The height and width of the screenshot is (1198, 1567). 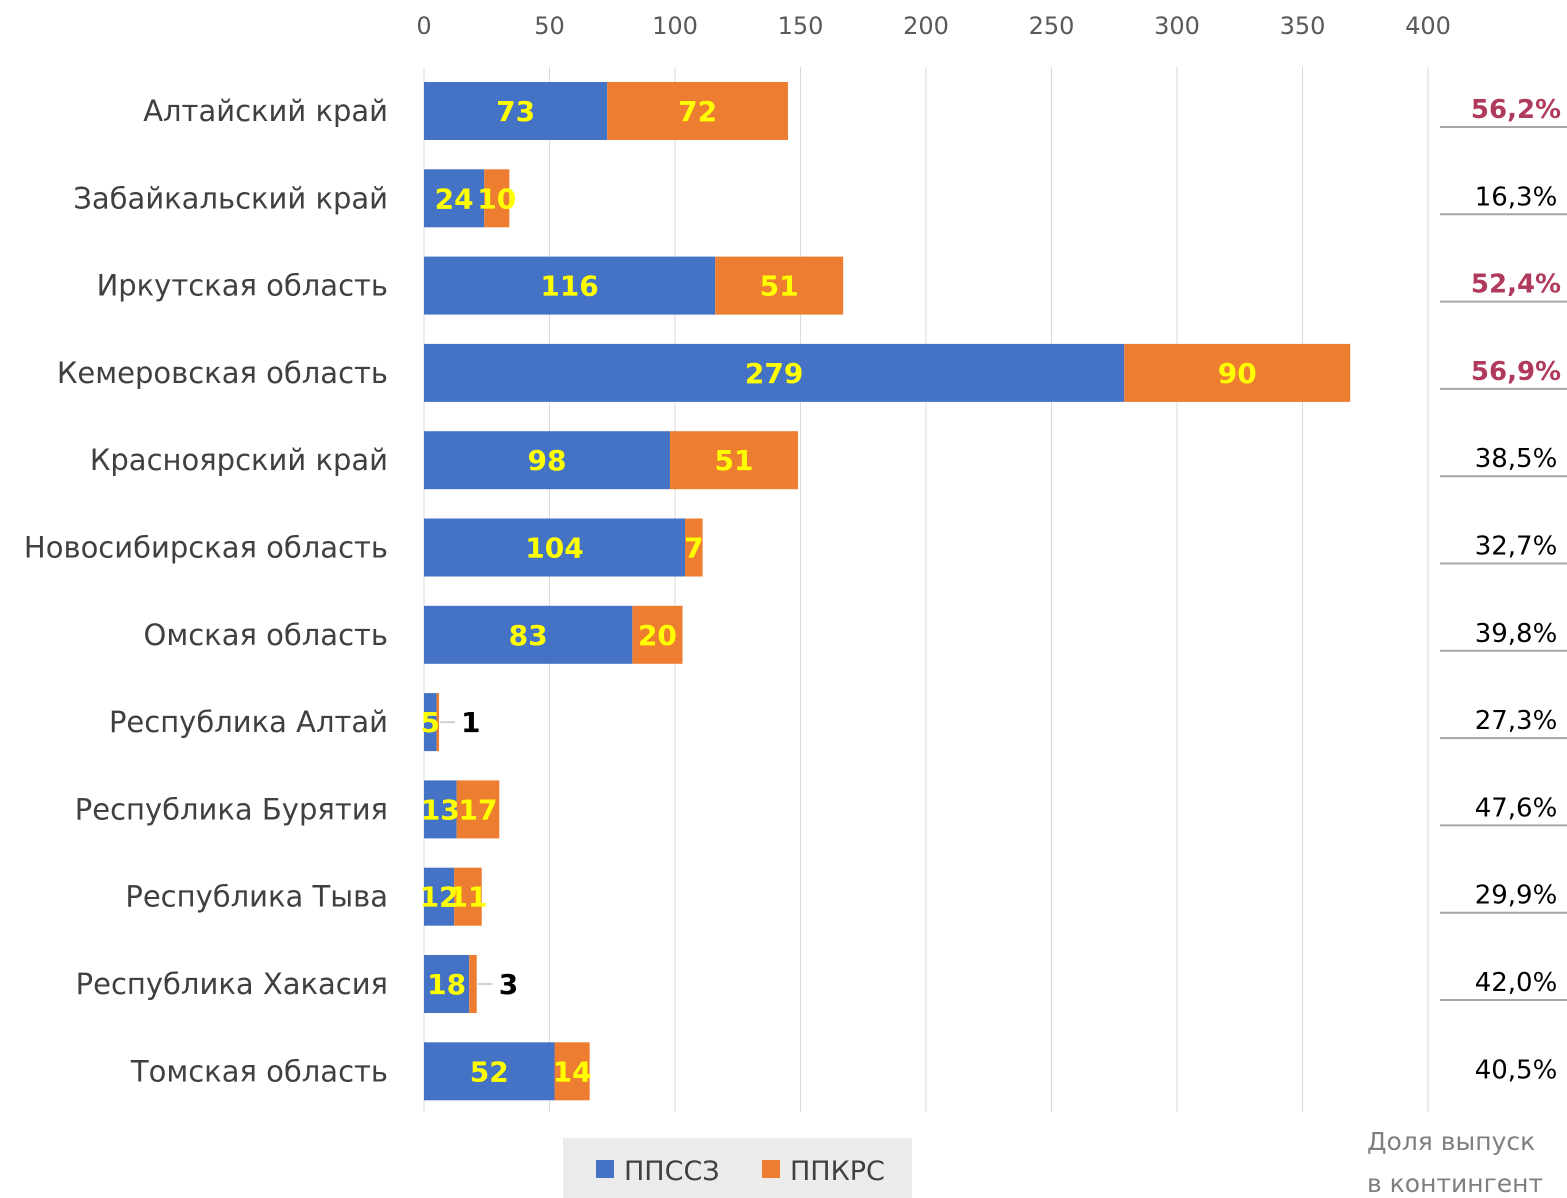 I want to click on category-label: Республика Бурятия, so click(x=231, y=809).